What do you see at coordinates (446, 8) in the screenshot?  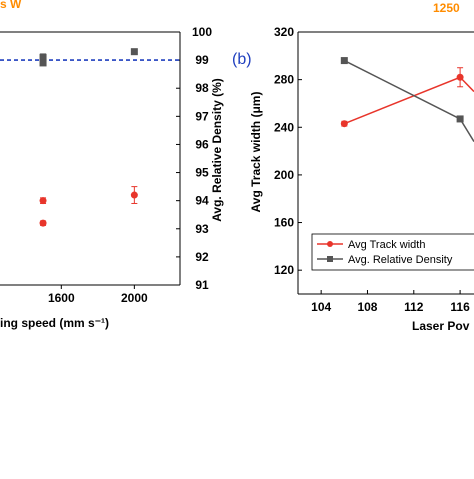 I see `panel-b-title: 1250` at bounding box center [446, 8].